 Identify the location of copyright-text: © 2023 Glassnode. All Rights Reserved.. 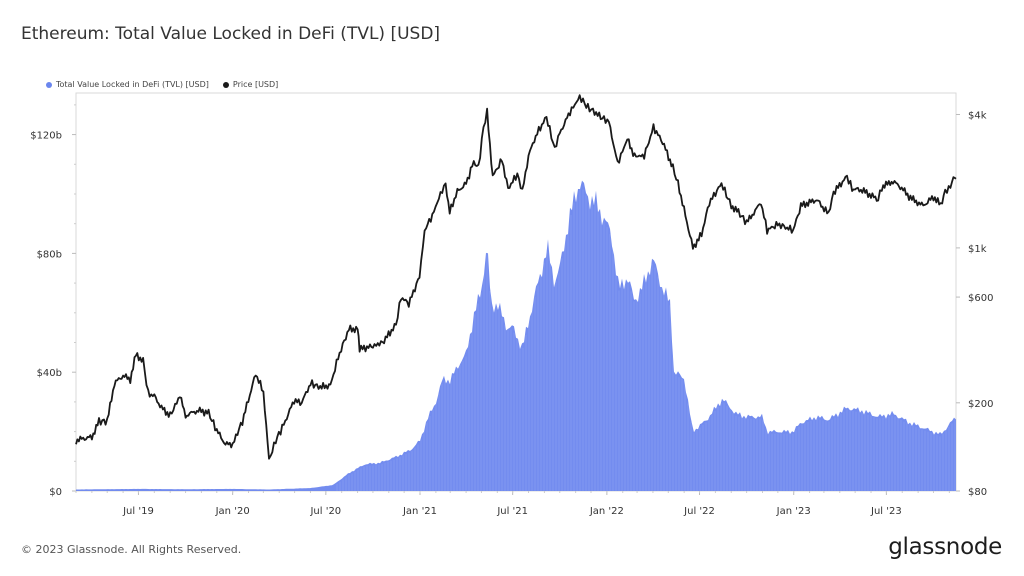
(131, 549).